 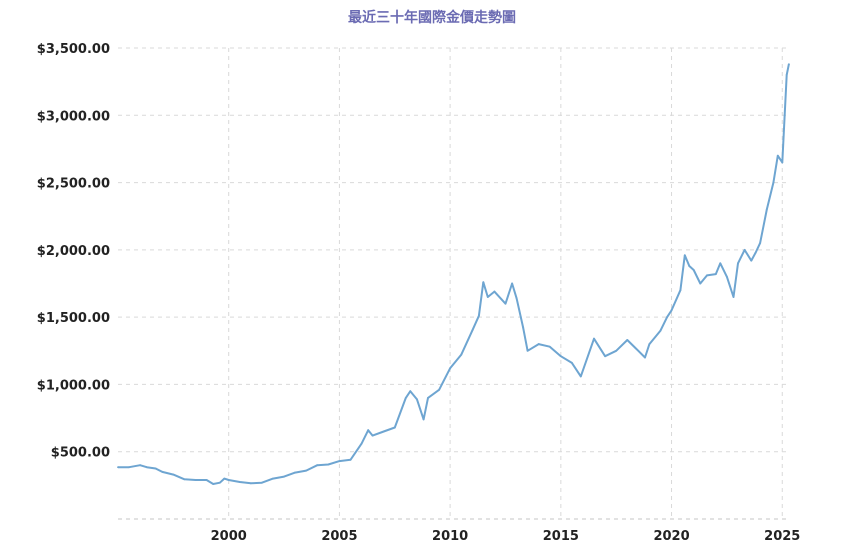 I want to click on y-tick-label: $3,500.00, so click(x=73, y=49).